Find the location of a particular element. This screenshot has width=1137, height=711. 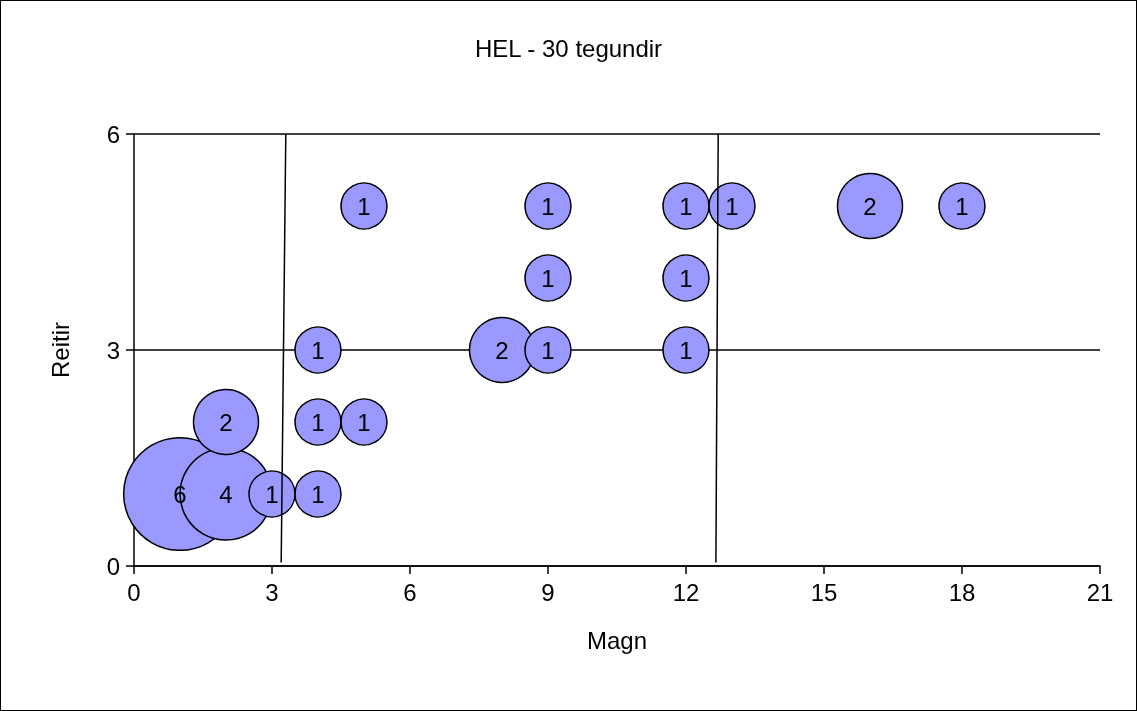

y-tick-label: 0 is located at coordinates (113, 566).